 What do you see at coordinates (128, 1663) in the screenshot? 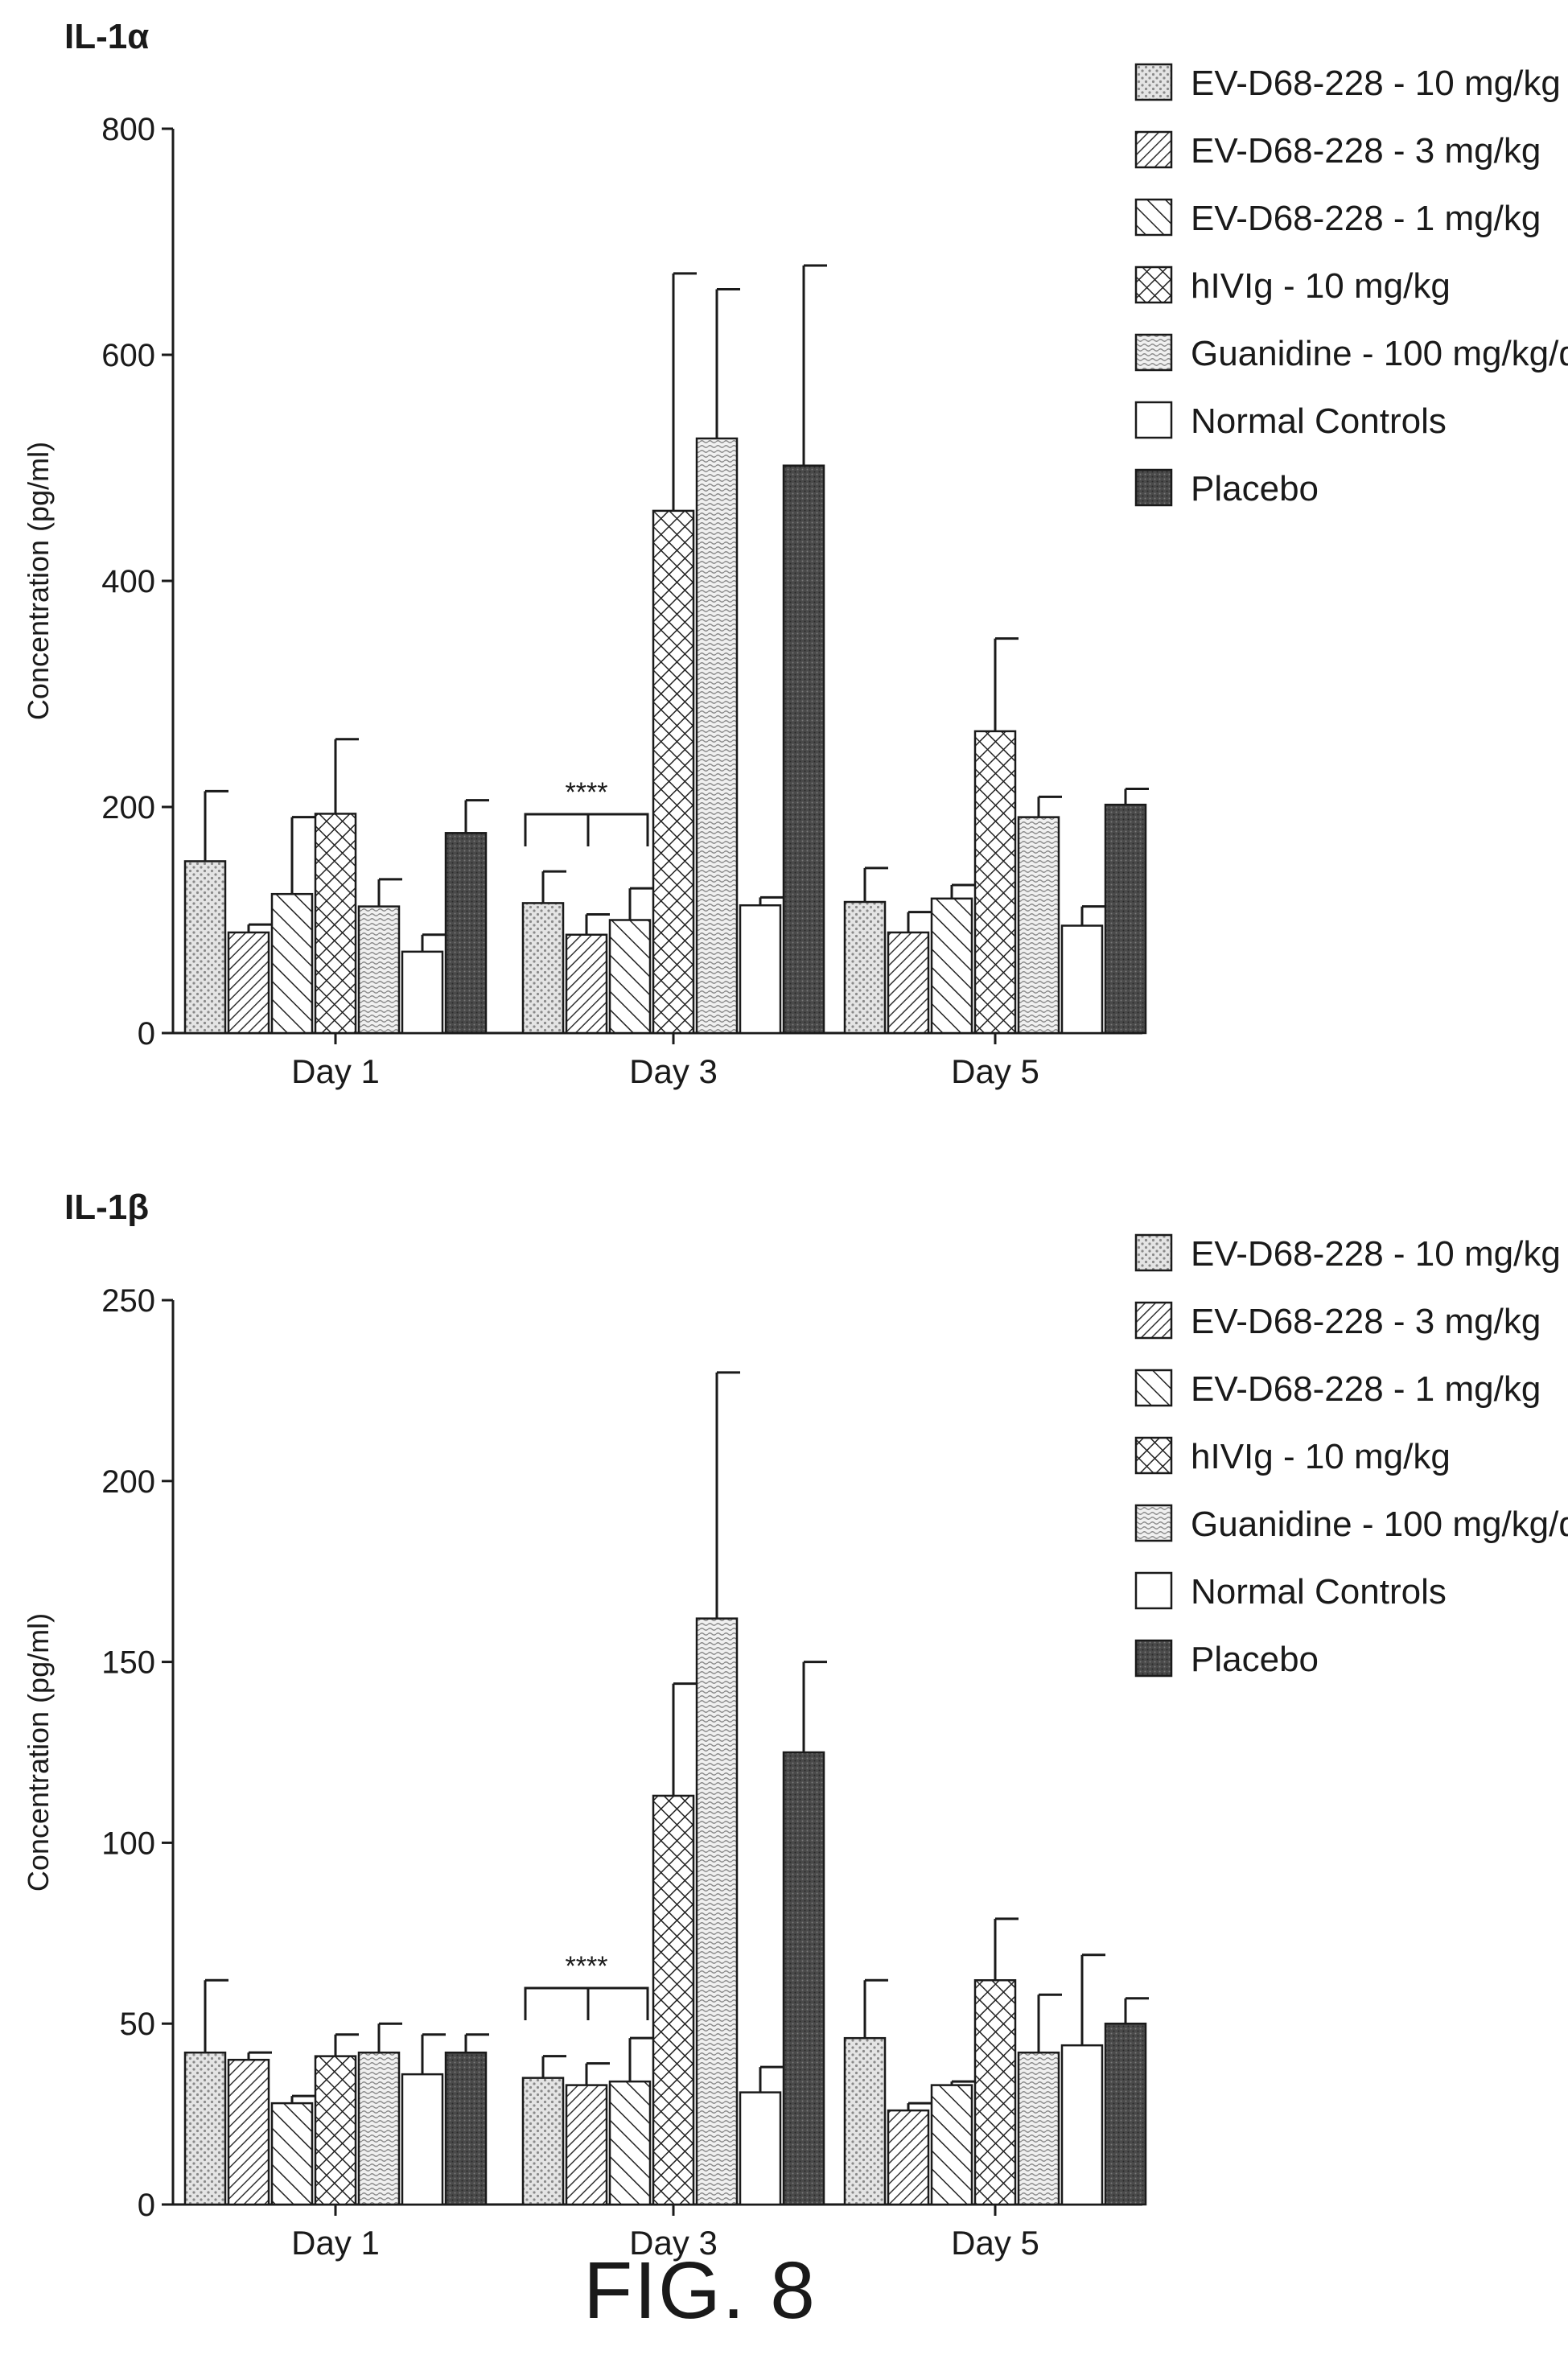
I see `y-tick-label: 150` at bounding box center [128, 1663].